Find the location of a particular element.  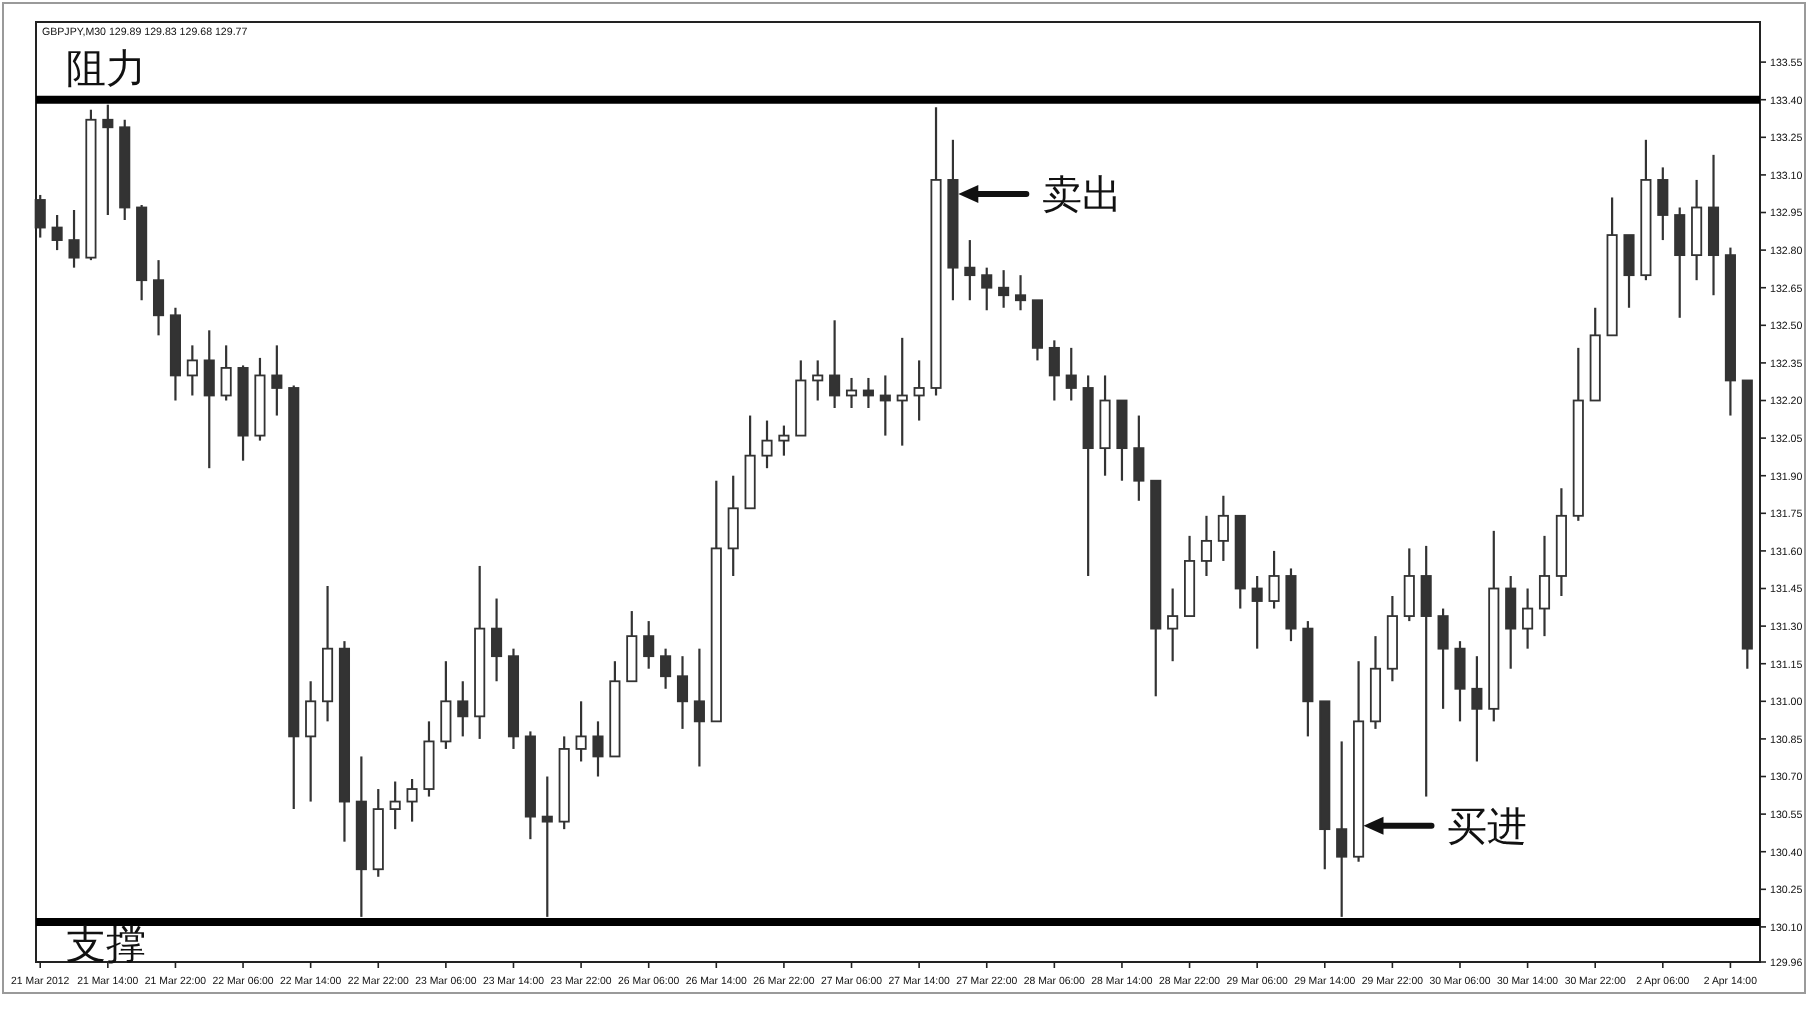

annotation: 买进 is located at coordinates (1487, 827).